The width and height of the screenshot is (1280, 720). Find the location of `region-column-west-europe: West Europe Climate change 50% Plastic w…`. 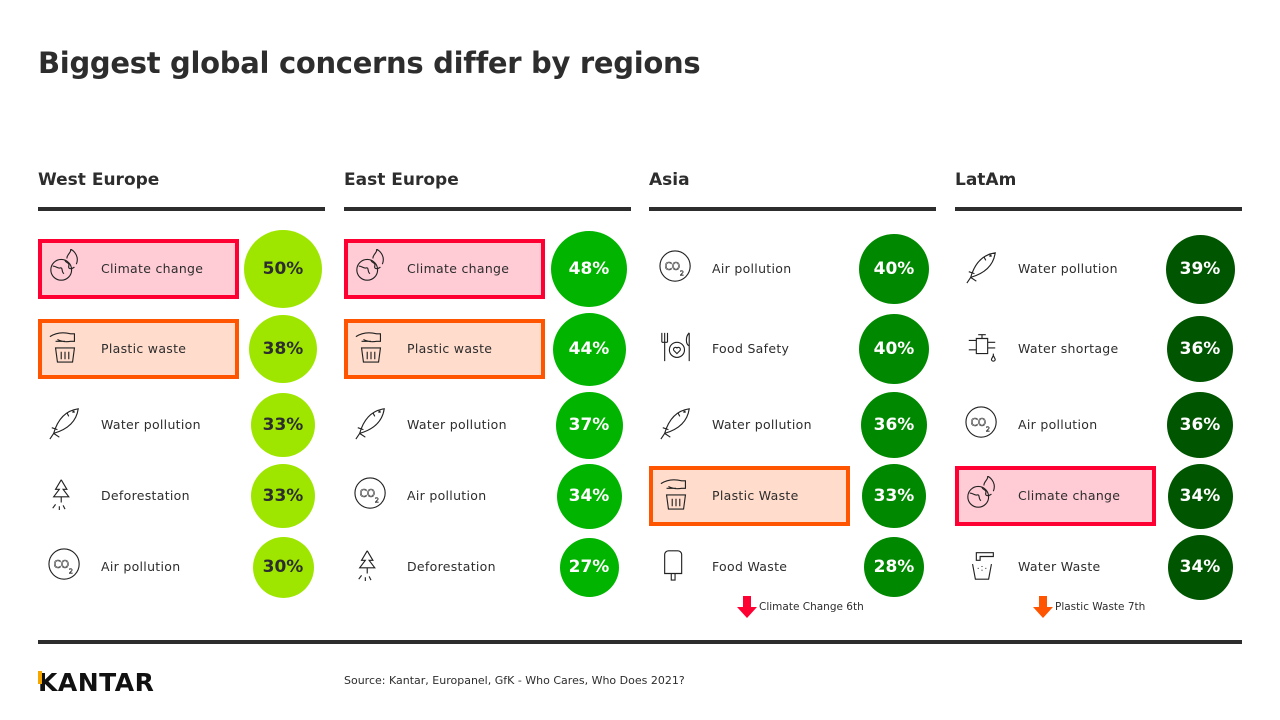

region-column-west-europe: West Europe Climate change 50% Plastic w… is located at coordinates (181, 383).